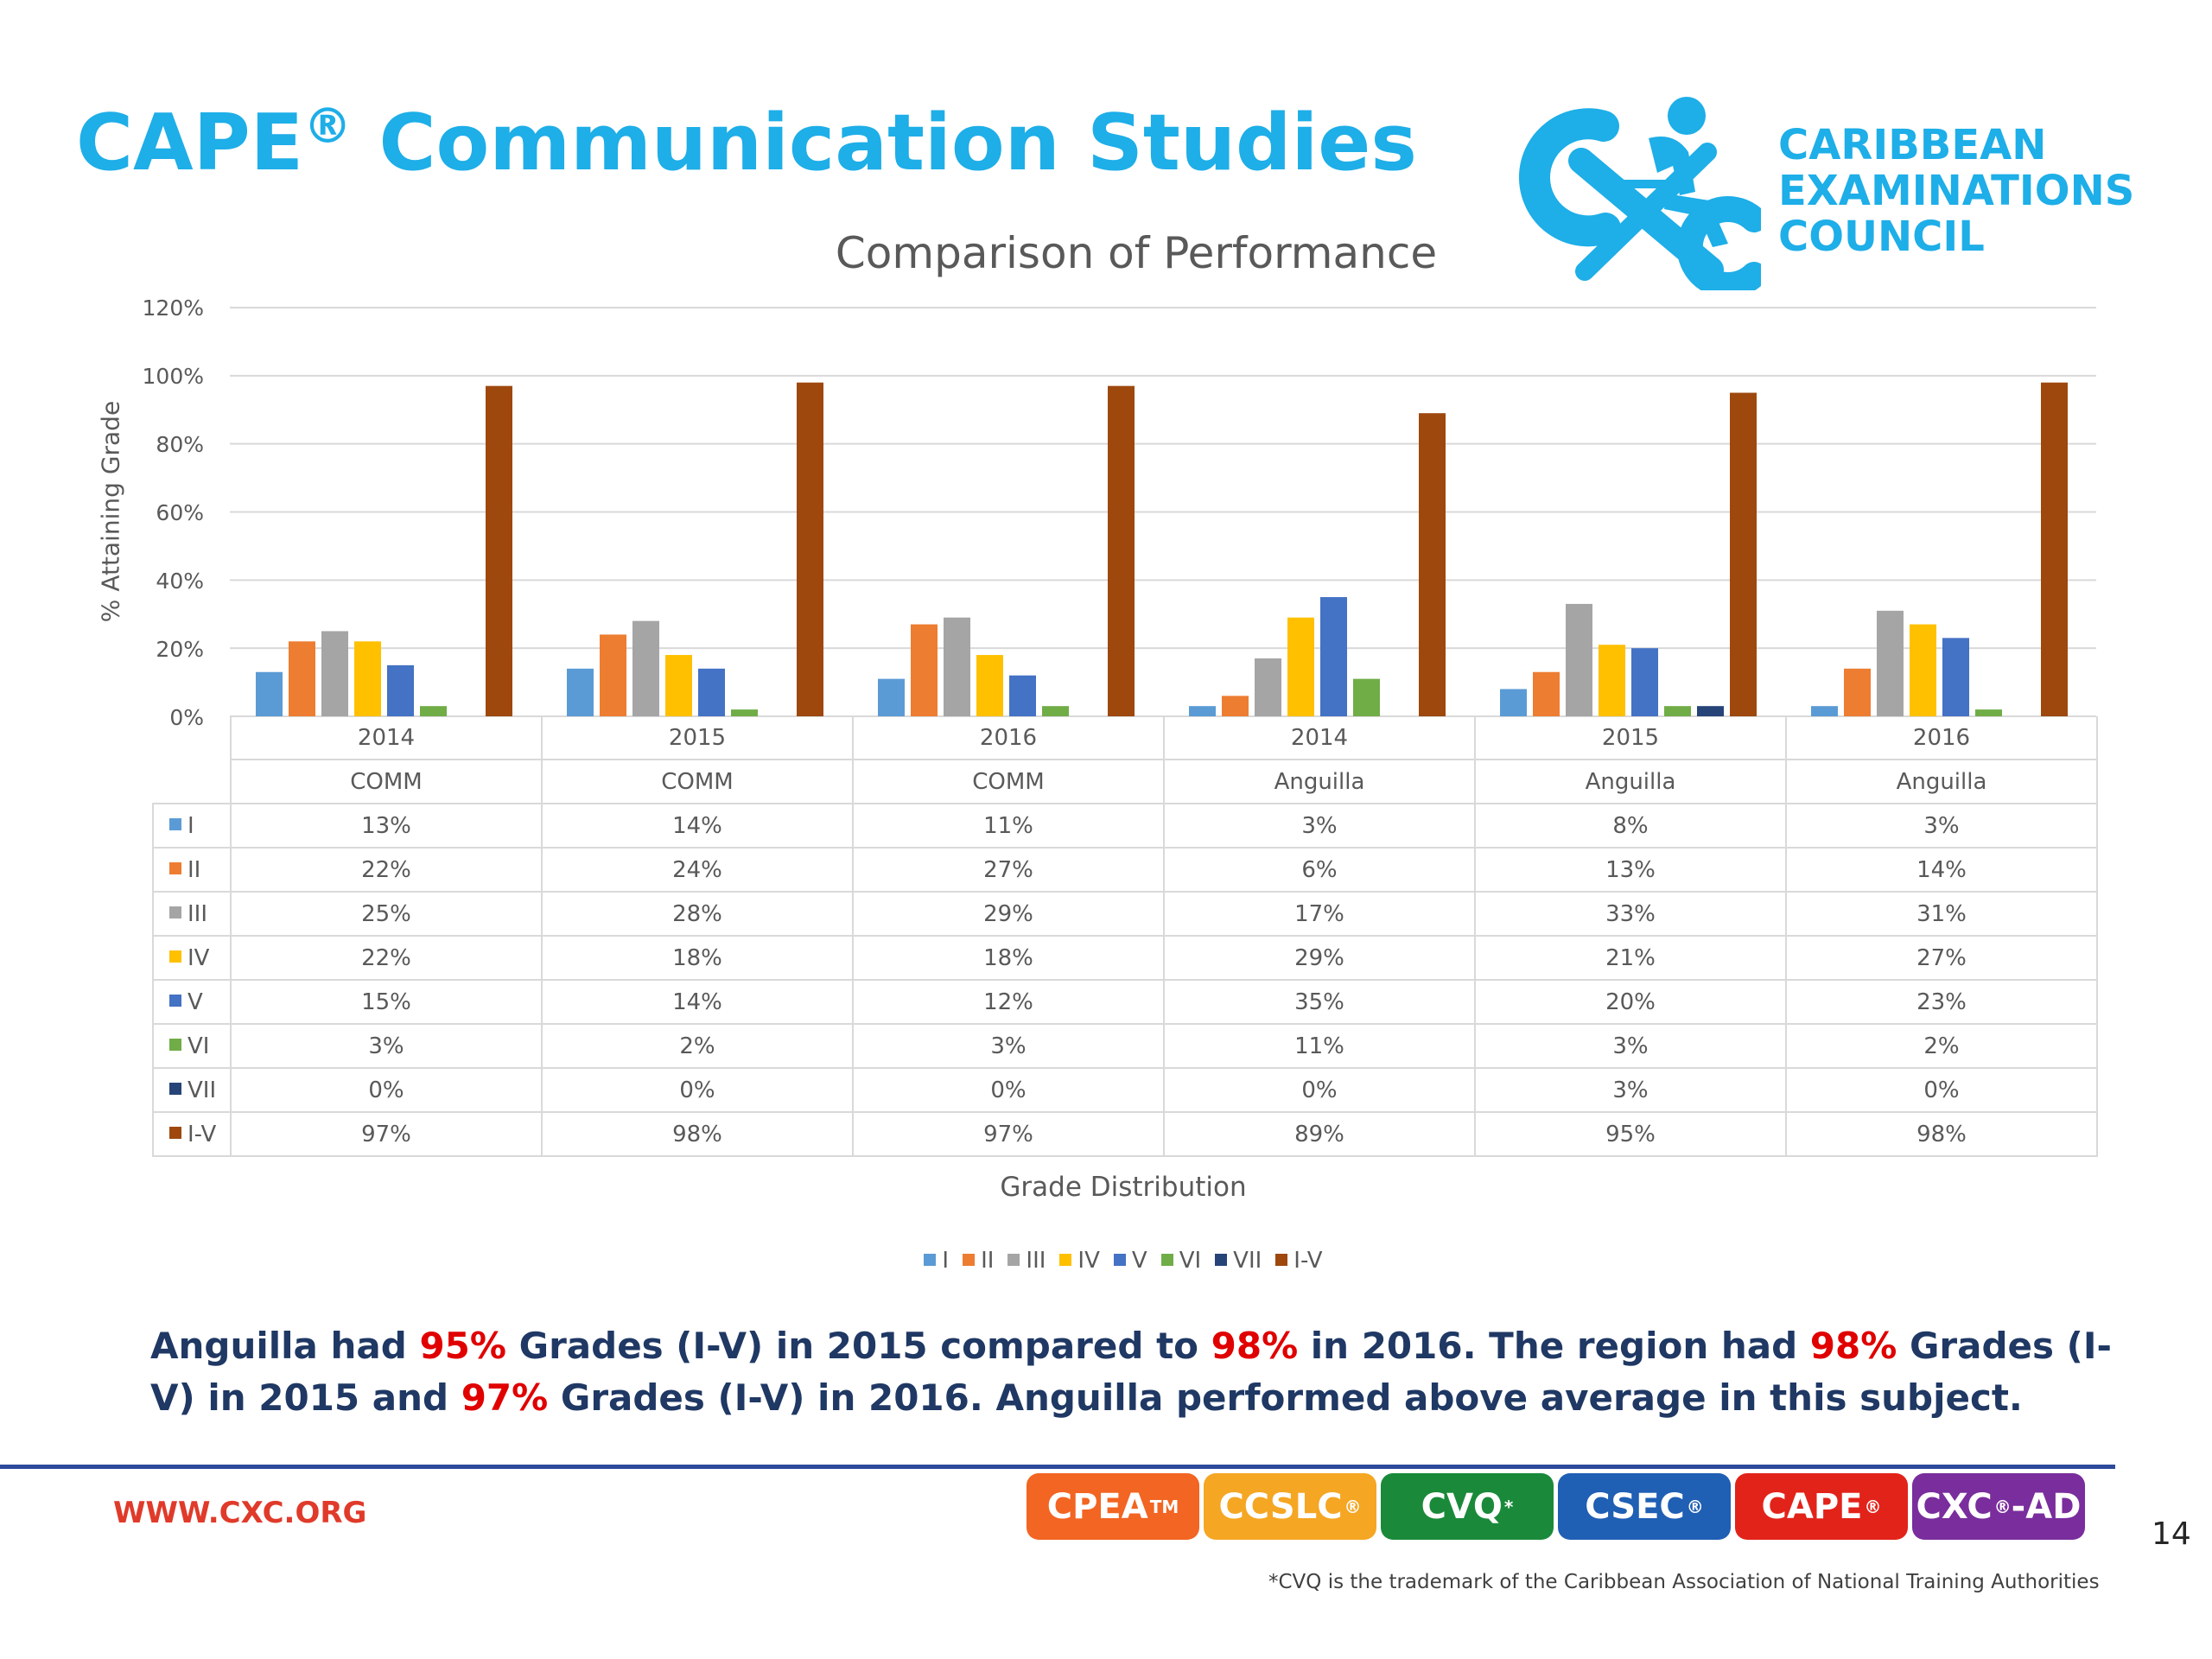 This screenshot has width=2212, height=1659. What do you see at coordinates (1462, 1506) in the screenshot?
I see `badge-label: CVQ` at bounding box center [1462, 1506].